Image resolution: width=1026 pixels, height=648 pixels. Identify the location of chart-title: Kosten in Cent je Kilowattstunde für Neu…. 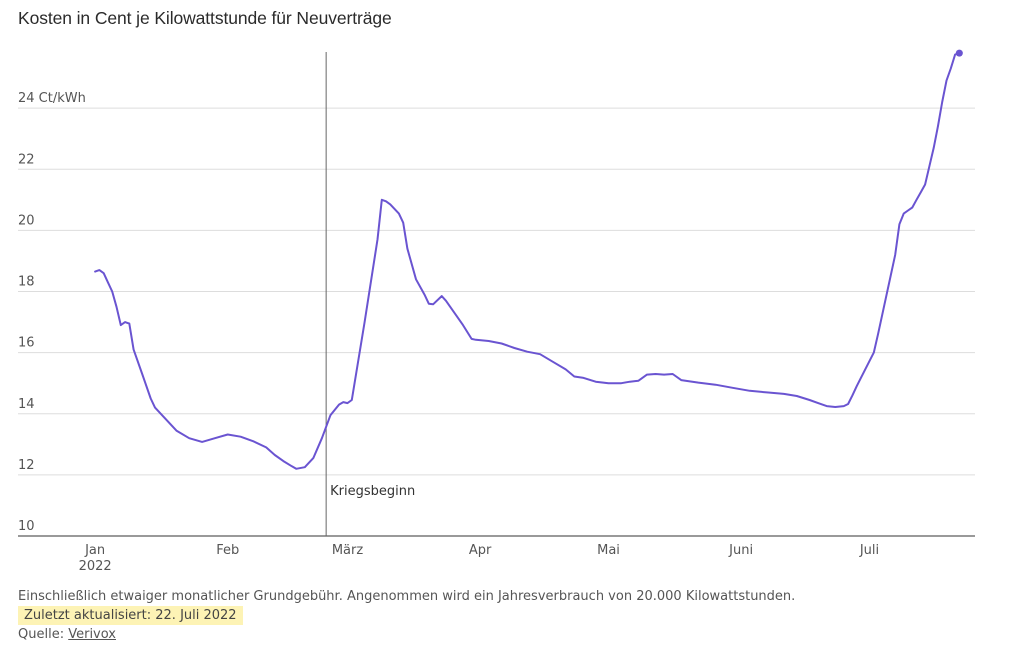
(205, 18).